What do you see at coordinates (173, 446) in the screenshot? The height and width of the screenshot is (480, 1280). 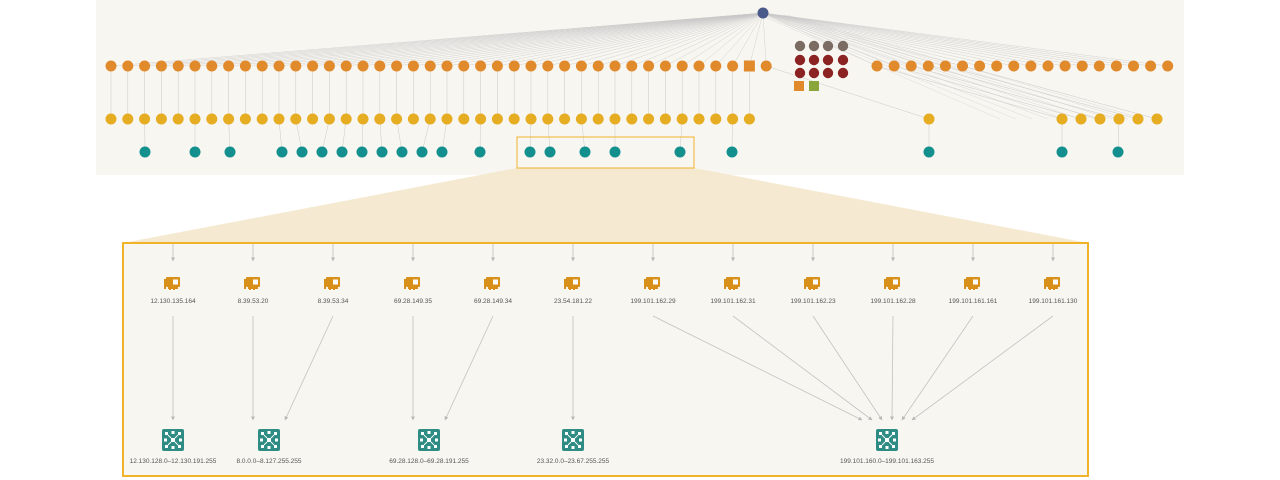 I see `network-range-node-0: 12.130.128.0–12.130.191.255` at bounding box center [173, 446].